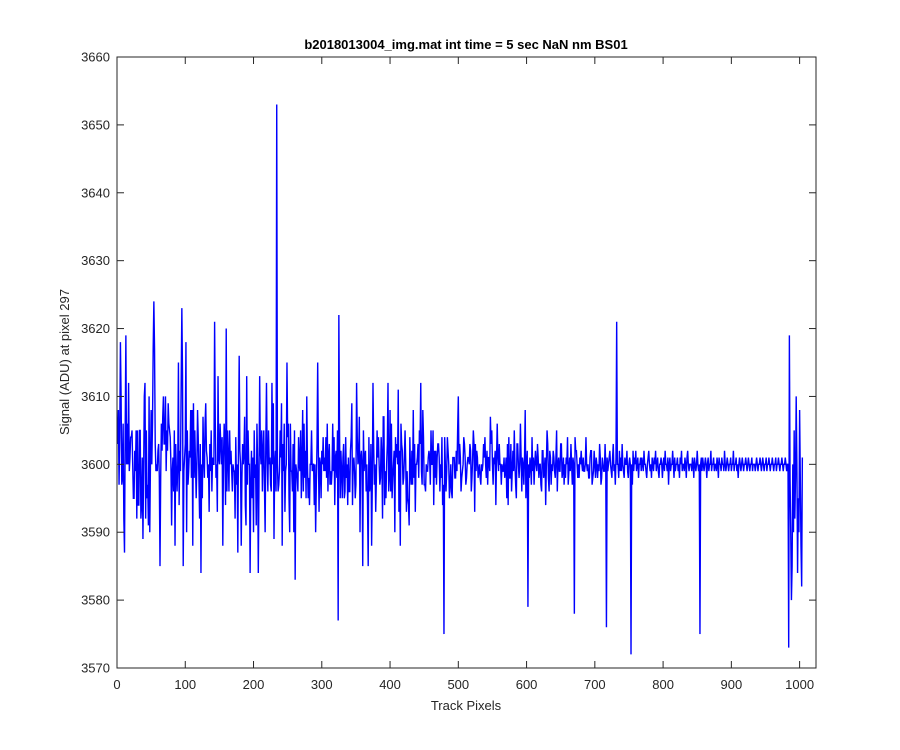 The width and height of the screenshot is (900, 750). Describe the element at coordinates (95, 396) in the screenshot. I see `y-tick-label: 3610` at that location.